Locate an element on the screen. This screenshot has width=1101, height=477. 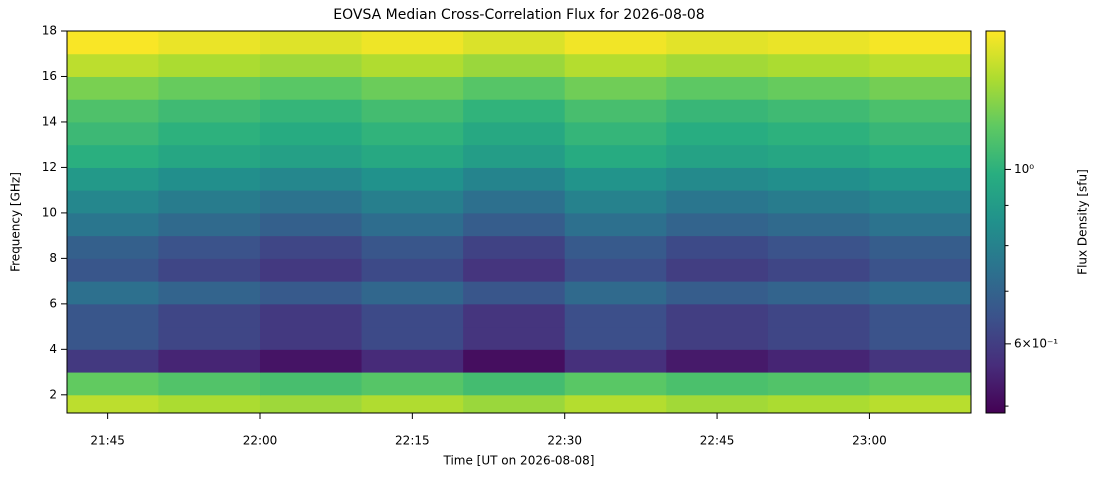
y-tick-label: 16 is located at coordinates (49, 76).